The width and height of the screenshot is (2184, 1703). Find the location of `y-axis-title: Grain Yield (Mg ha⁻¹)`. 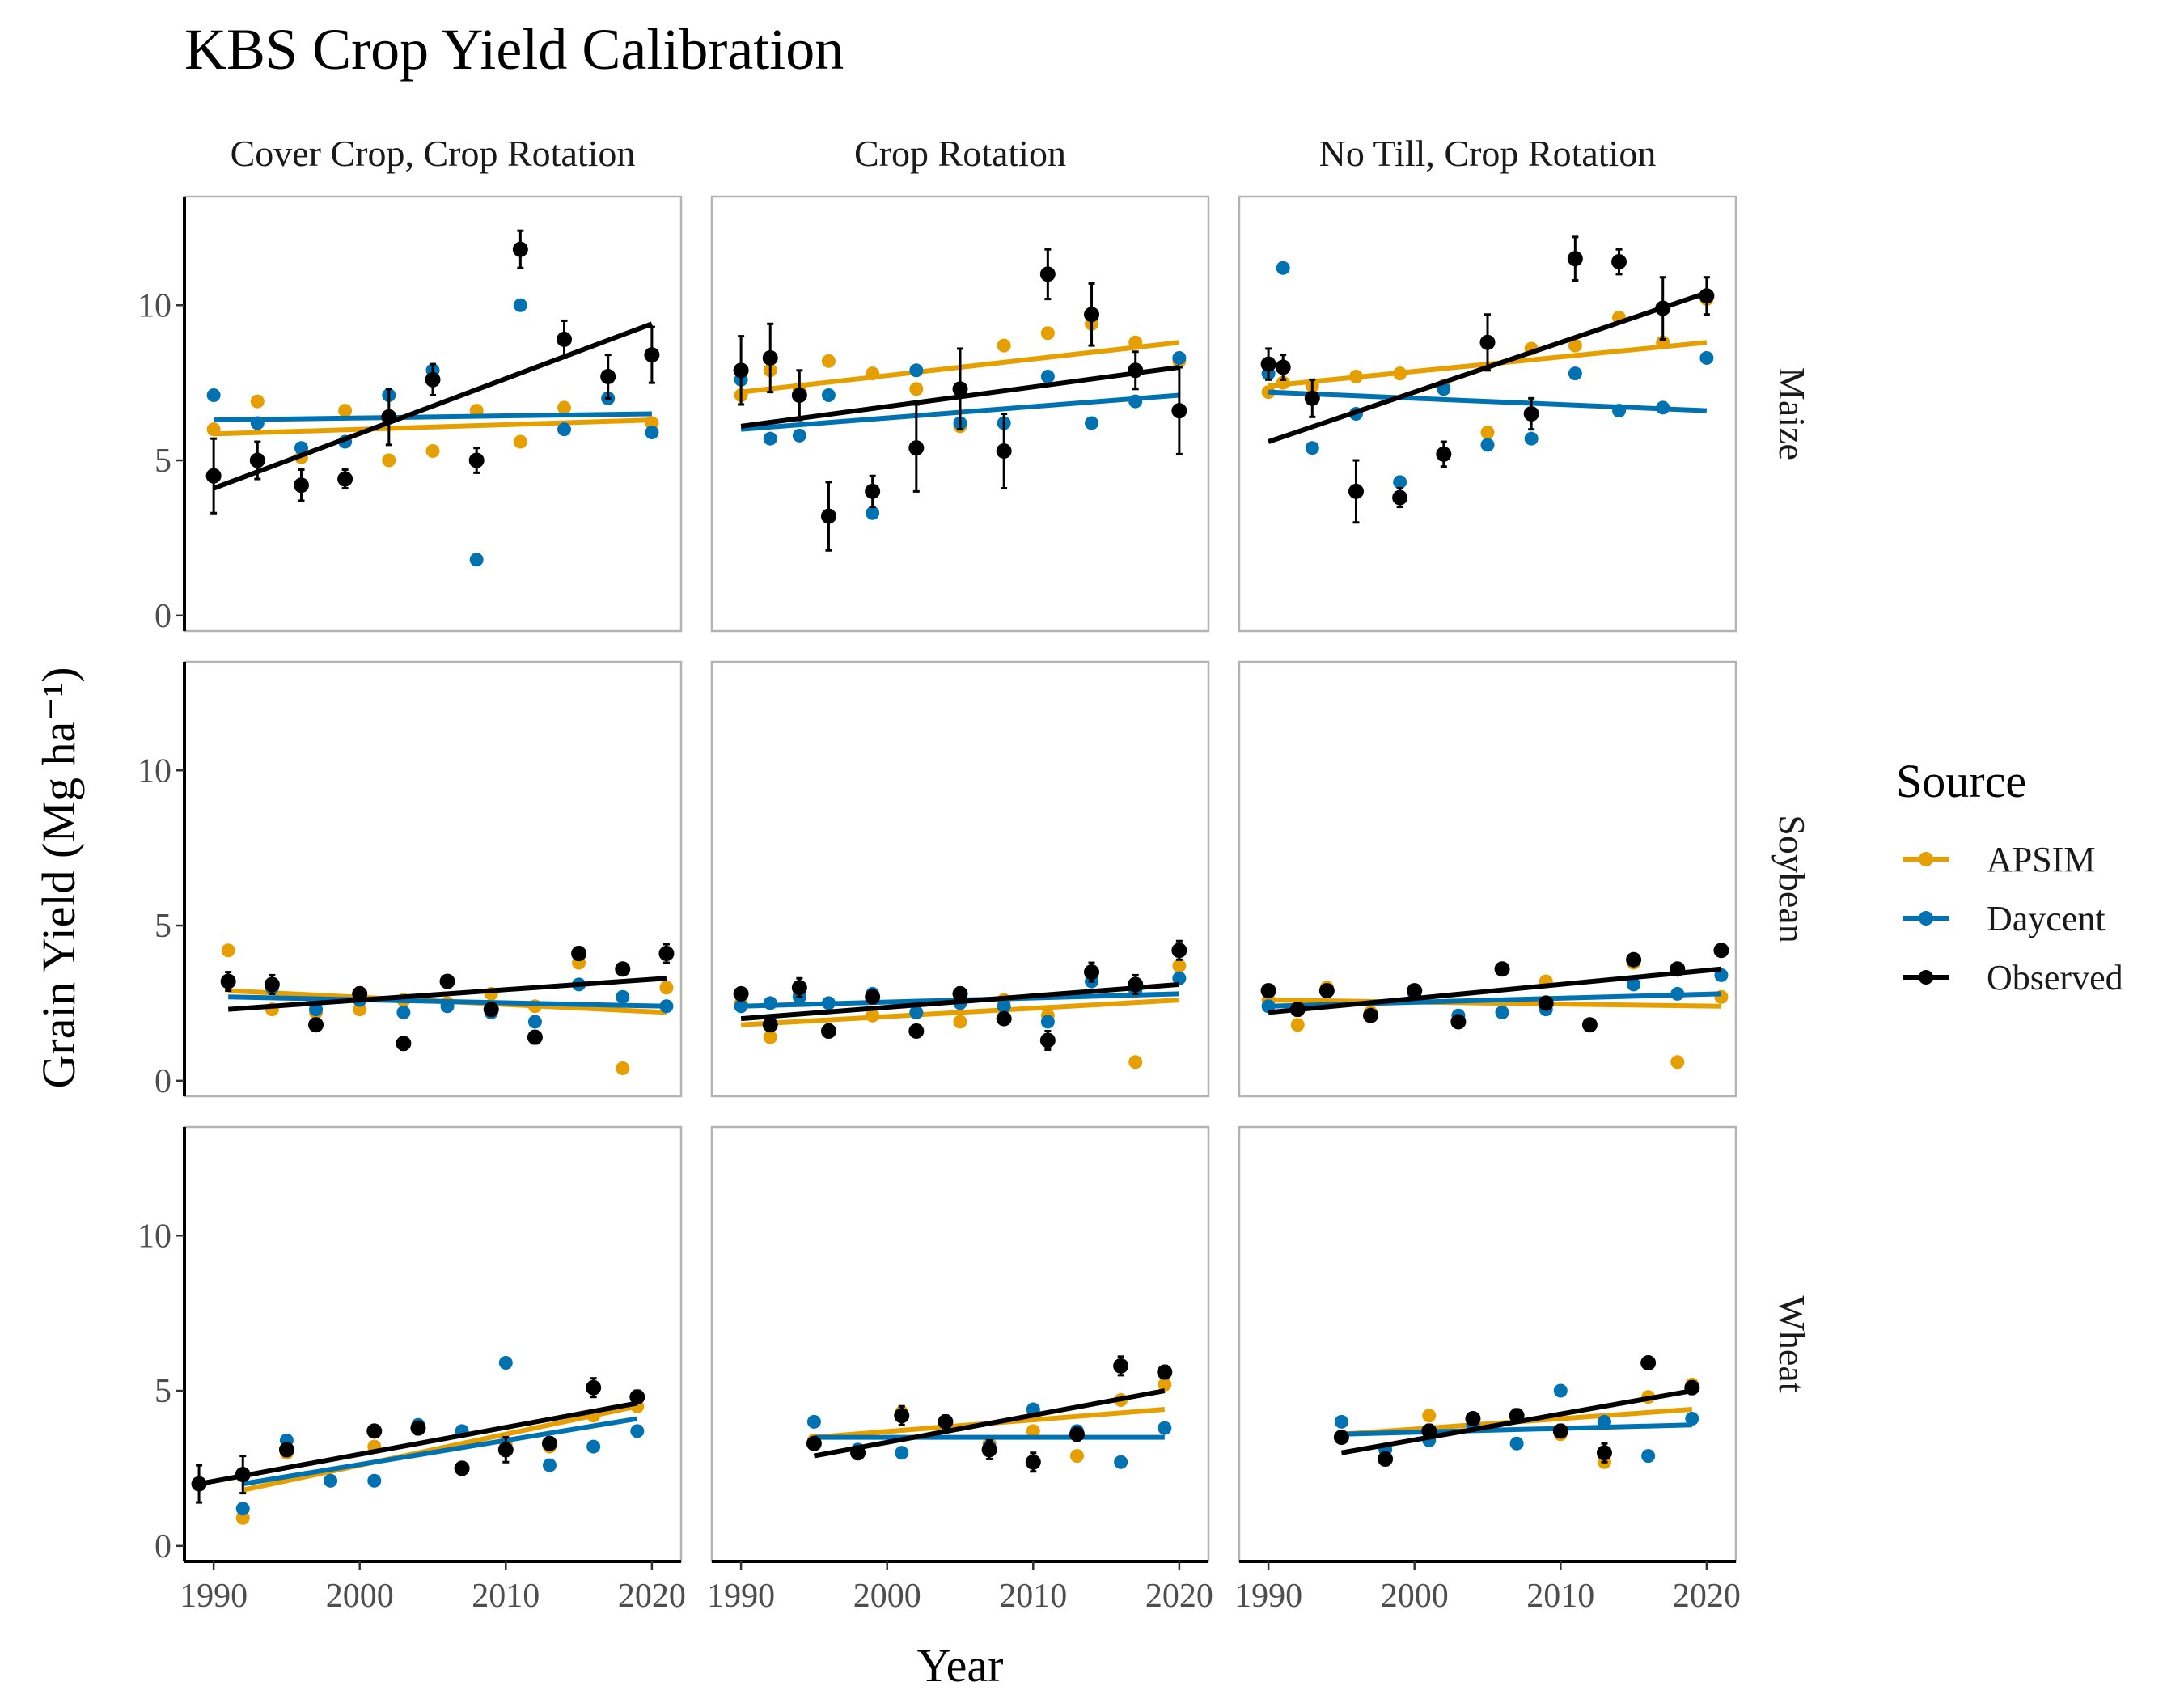

y-axis-title: Grain Yield (Mg ha⁻¹) is located at coordinates (58, 877).